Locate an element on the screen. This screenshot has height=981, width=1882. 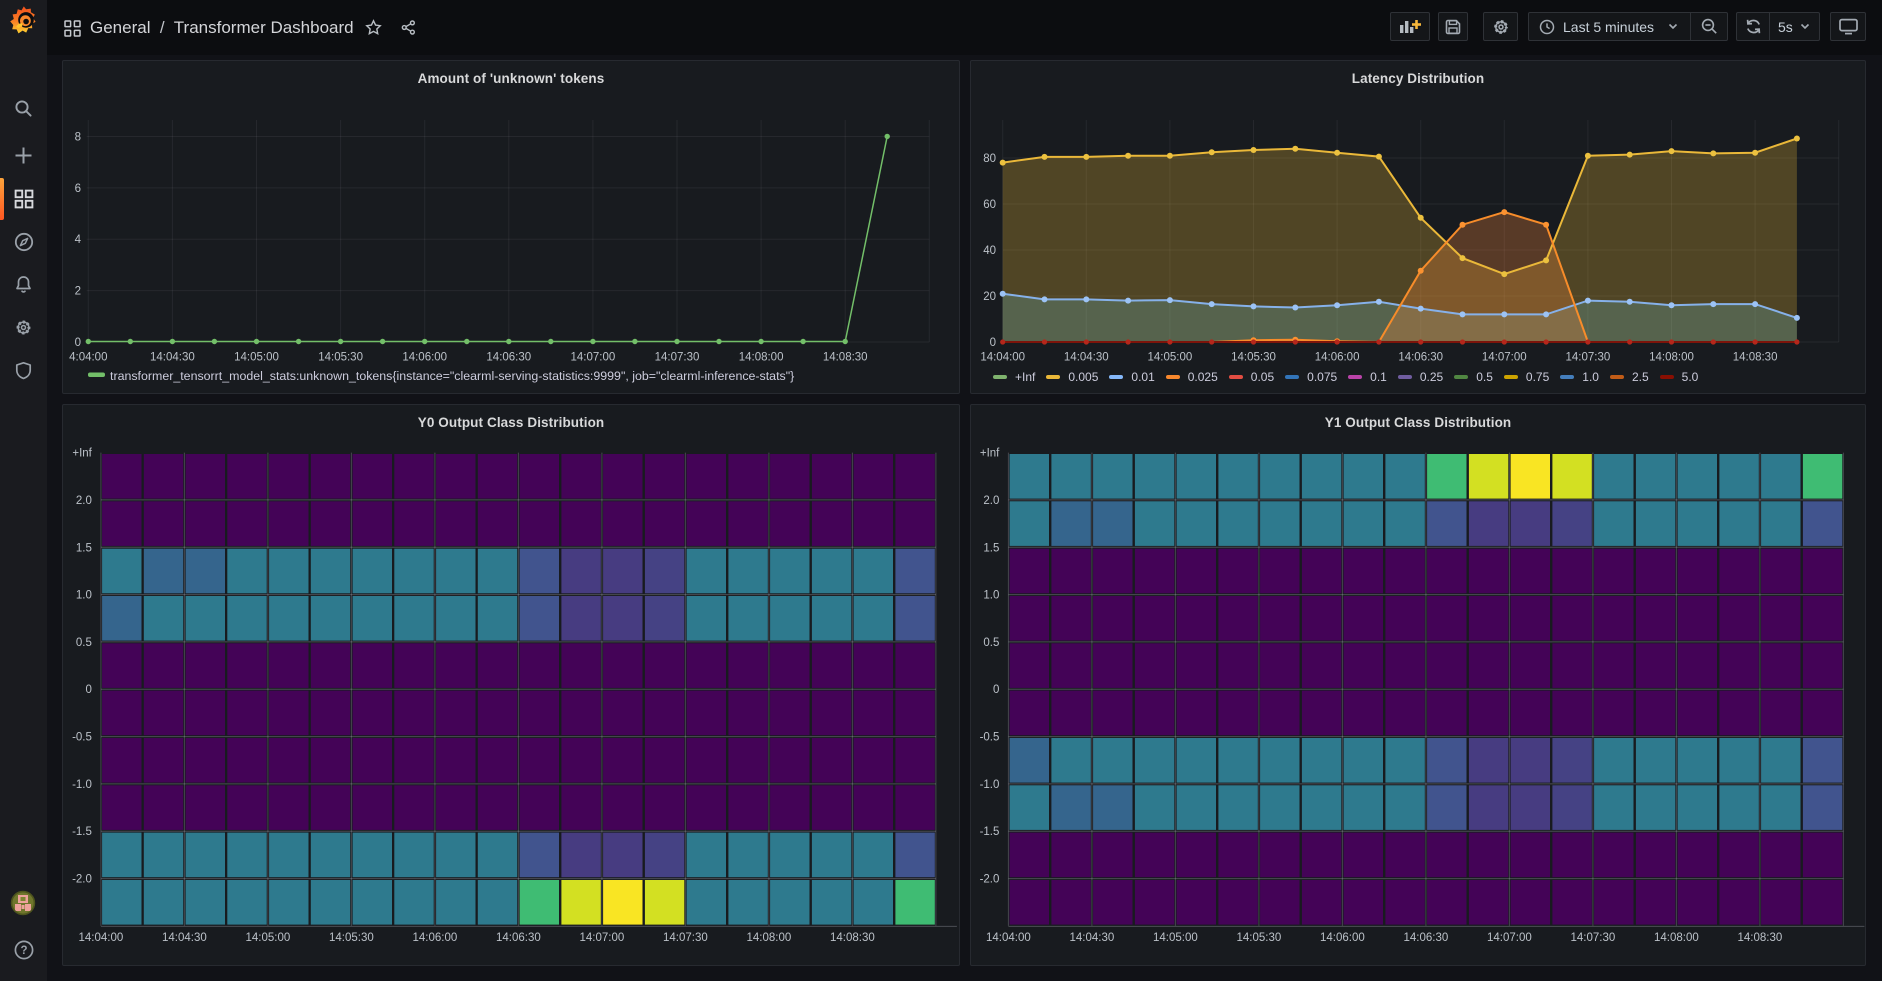
svg-text: 4 is located at coordinates (78, 240).